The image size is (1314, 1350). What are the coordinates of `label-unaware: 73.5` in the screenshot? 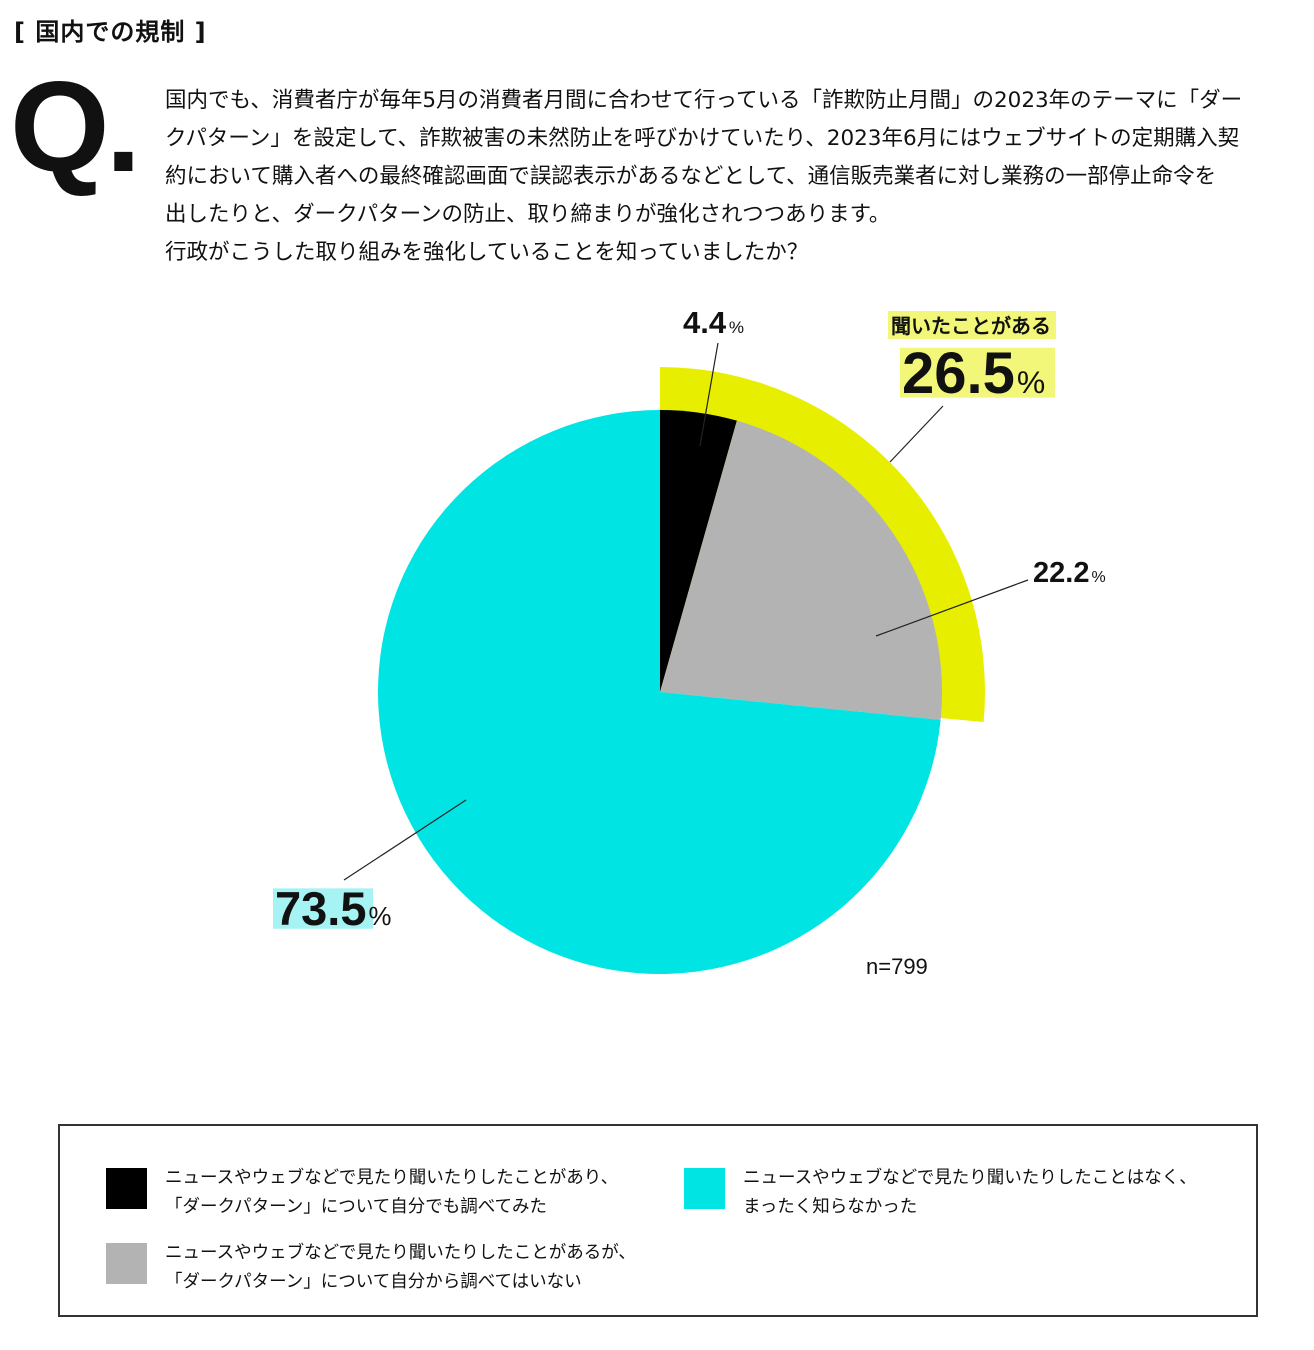 It's located at (320, 908).